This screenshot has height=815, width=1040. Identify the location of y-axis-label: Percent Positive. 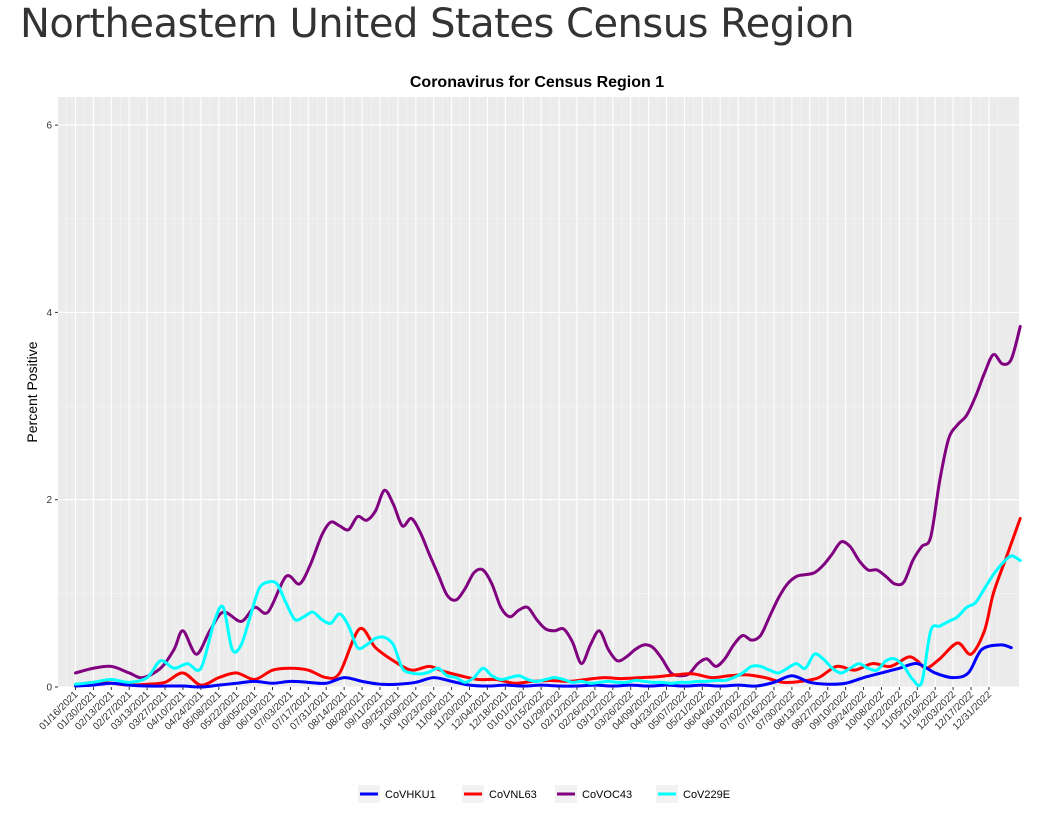
(32, 391).